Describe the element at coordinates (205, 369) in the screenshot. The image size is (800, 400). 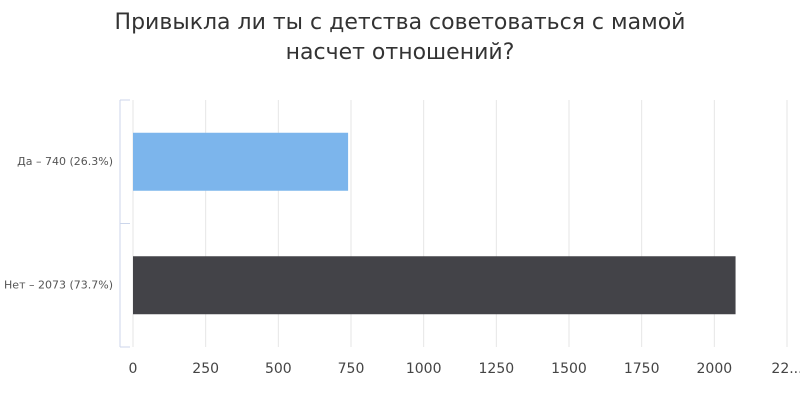
I see `x-tick-label: 250` at that location.